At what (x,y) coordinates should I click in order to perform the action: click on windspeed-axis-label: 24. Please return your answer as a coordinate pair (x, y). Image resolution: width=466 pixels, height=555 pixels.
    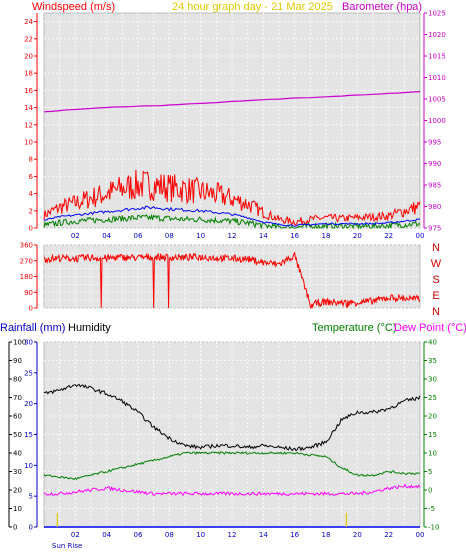
    Looking at the image, I should click on (28, 22).